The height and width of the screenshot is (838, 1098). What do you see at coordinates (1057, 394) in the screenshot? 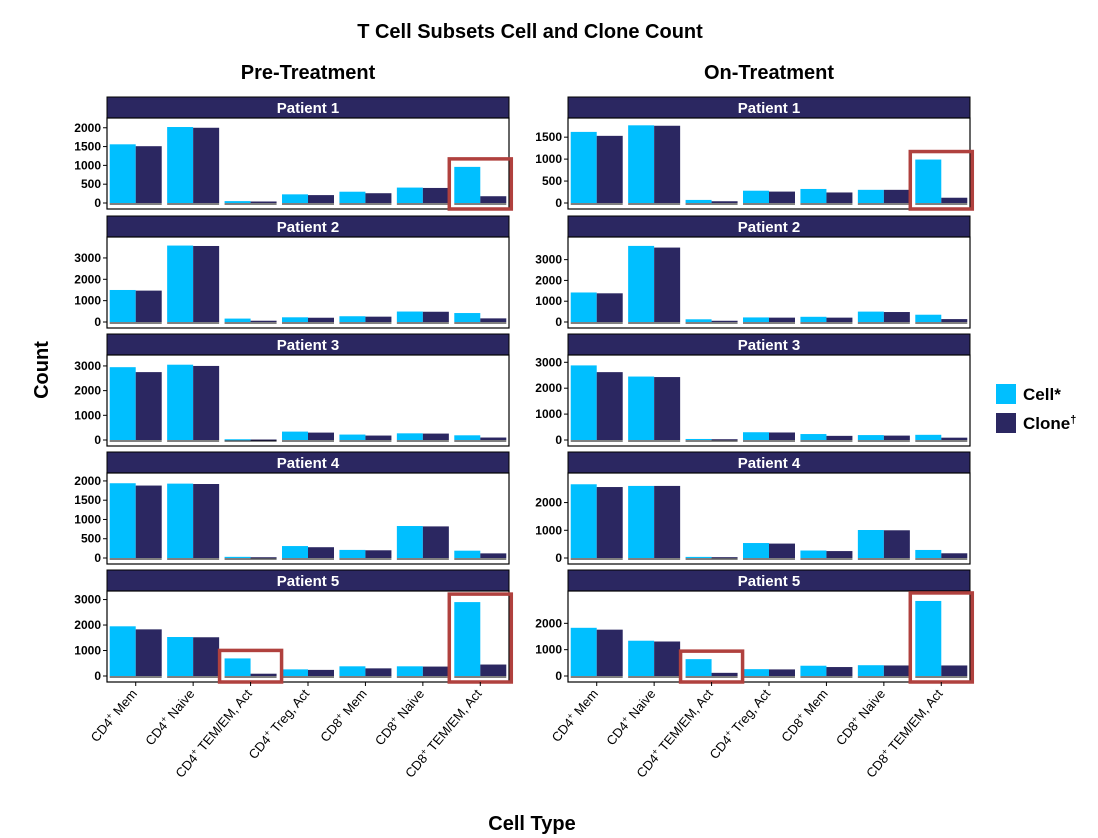
I see `legend-label-mark: *` at bounding box center [1057, 394].